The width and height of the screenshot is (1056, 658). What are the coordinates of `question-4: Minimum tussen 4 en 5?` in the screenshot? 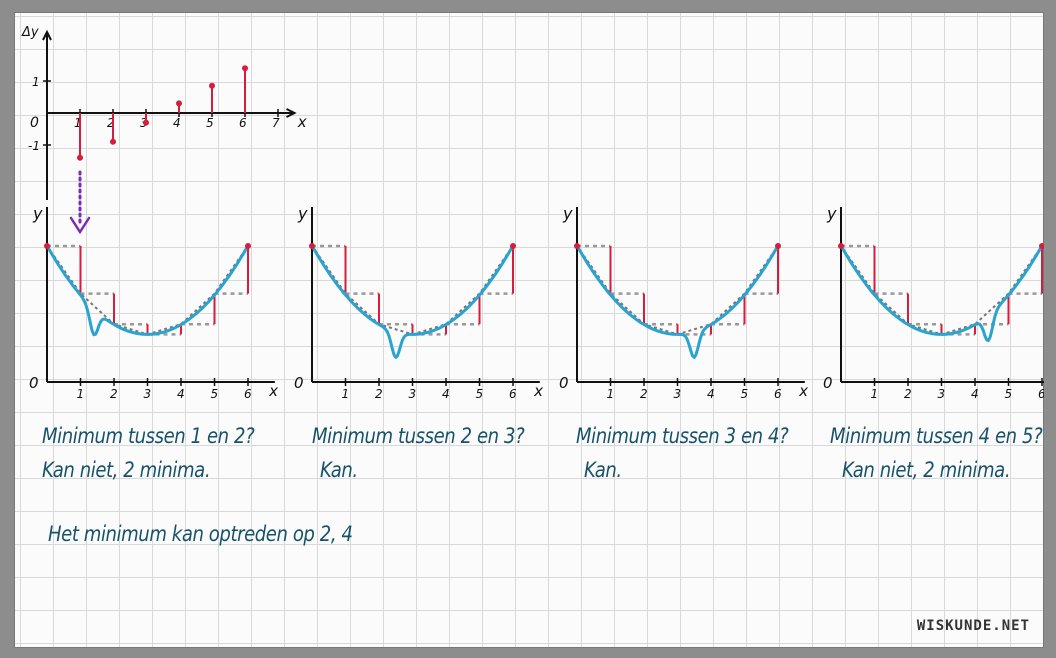 It's located at (936, 436).